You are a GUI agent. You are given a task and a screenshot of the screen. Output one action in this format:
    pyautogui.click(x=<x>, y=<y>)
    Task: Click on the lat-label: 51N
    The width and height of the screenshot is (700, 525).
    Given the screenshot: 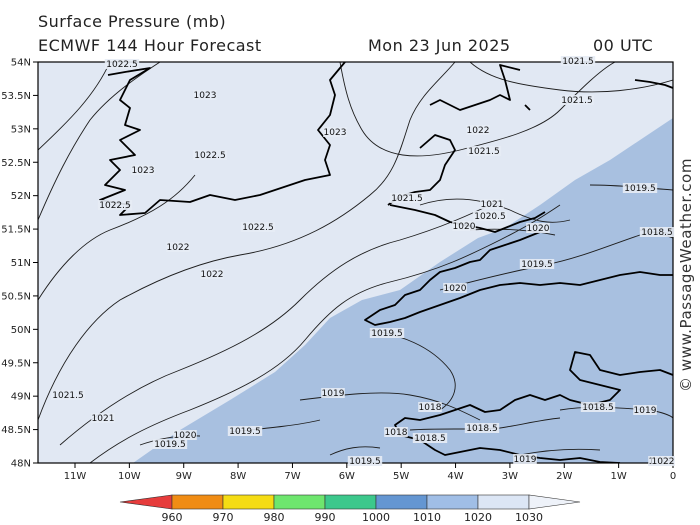 What is the action you would take?
    pyautogui.click(x=21, y=263)
    